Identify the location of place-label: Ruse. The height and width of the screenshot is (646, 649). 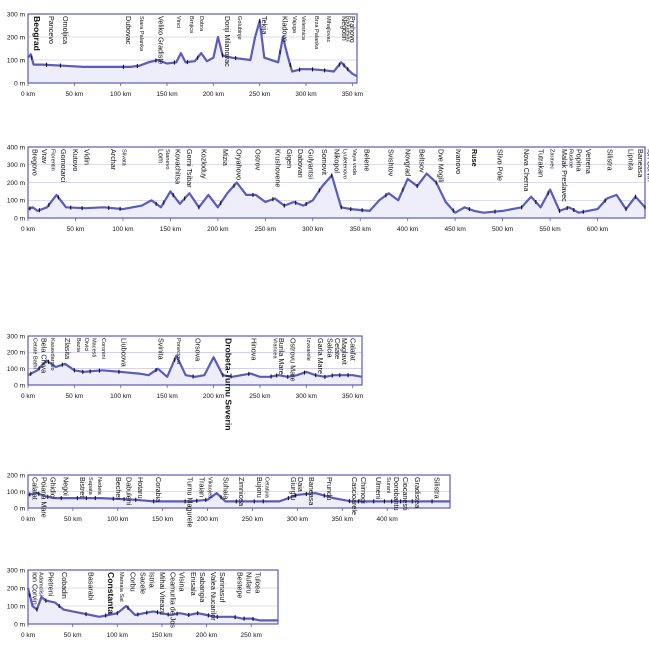
(474, 158).